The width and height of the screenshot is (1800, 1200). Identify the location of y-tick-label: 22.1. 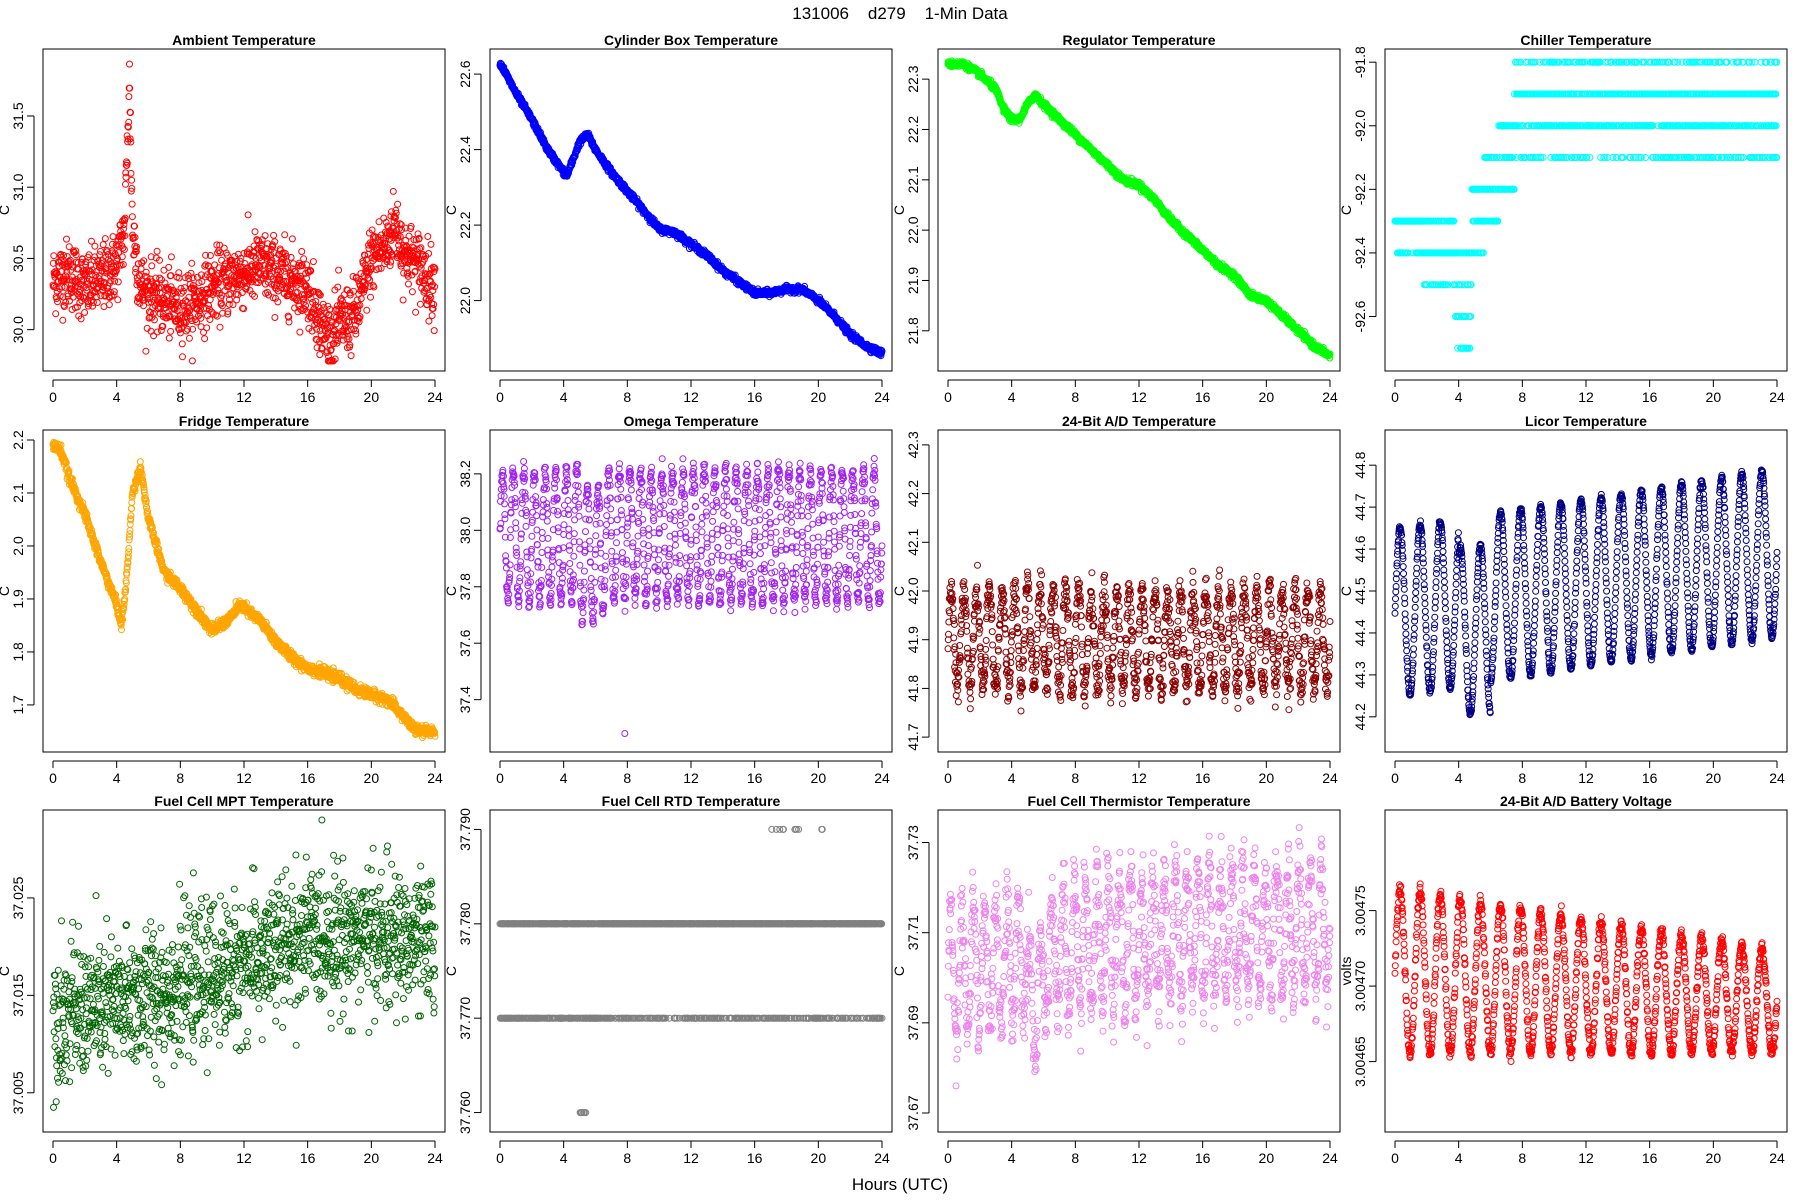
(913, 179).